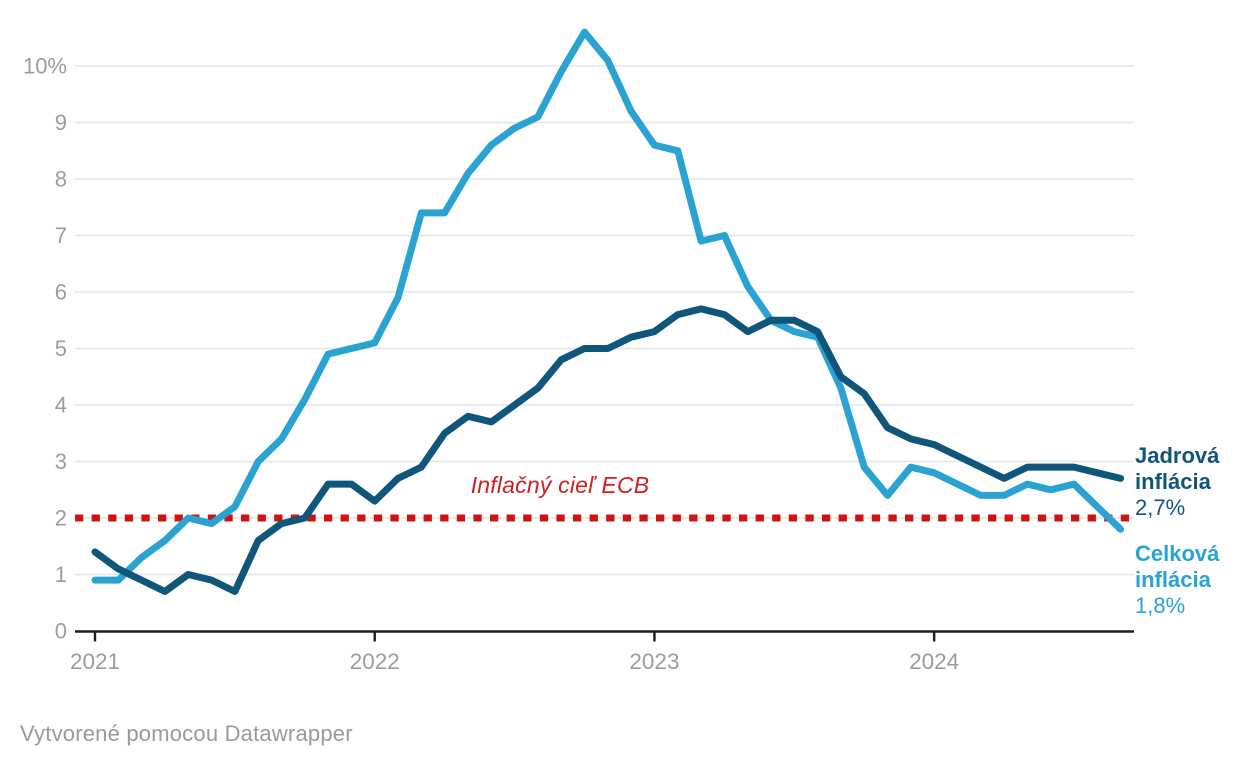 Image resolution: width=1240 pixels, height=768 pixels. I want to click on series-end-label-core: Jadrová inflácia 2,7%, so click(1186, 482).